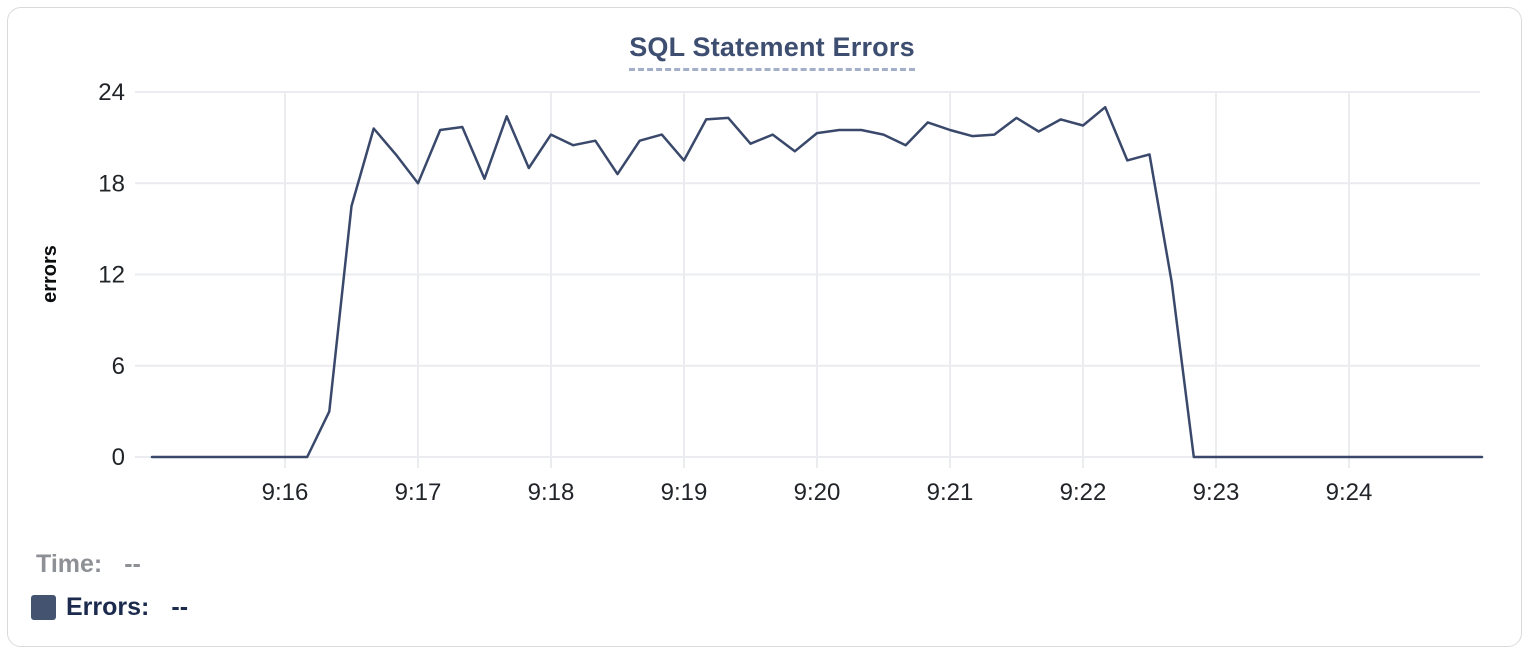 Image resolution: width=1528 pixels, height=660 pixels. What do you see at coordinates (118, 457) in the screenshot?
I see `y-tick-label: 0` at bounding box center [118, 457].